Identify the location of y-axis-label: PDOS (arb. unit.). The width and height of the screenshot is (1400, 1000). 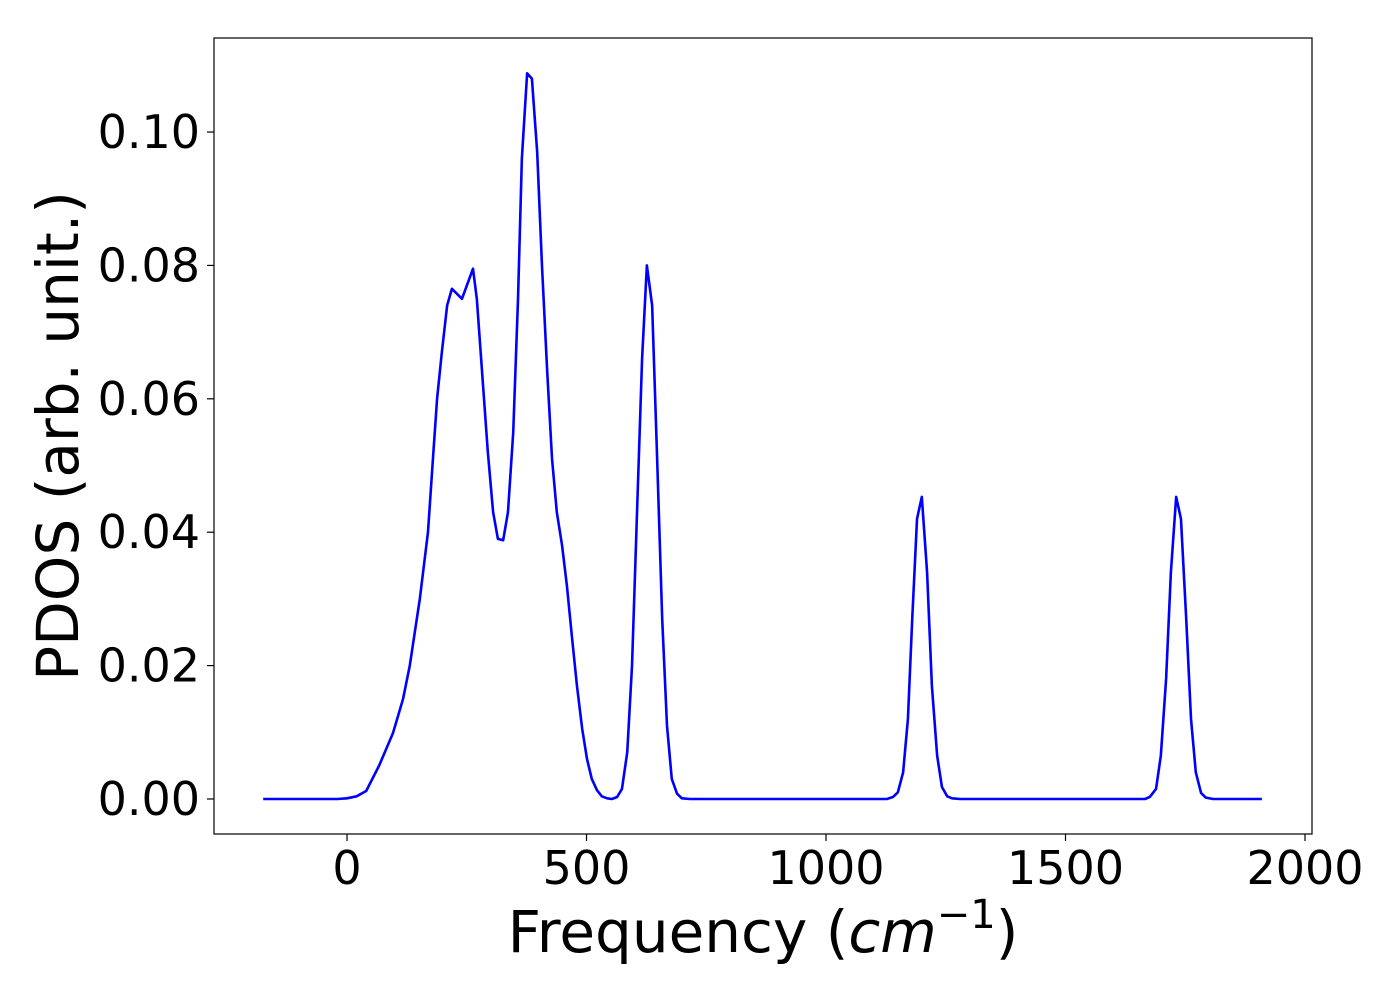
(58, 436).